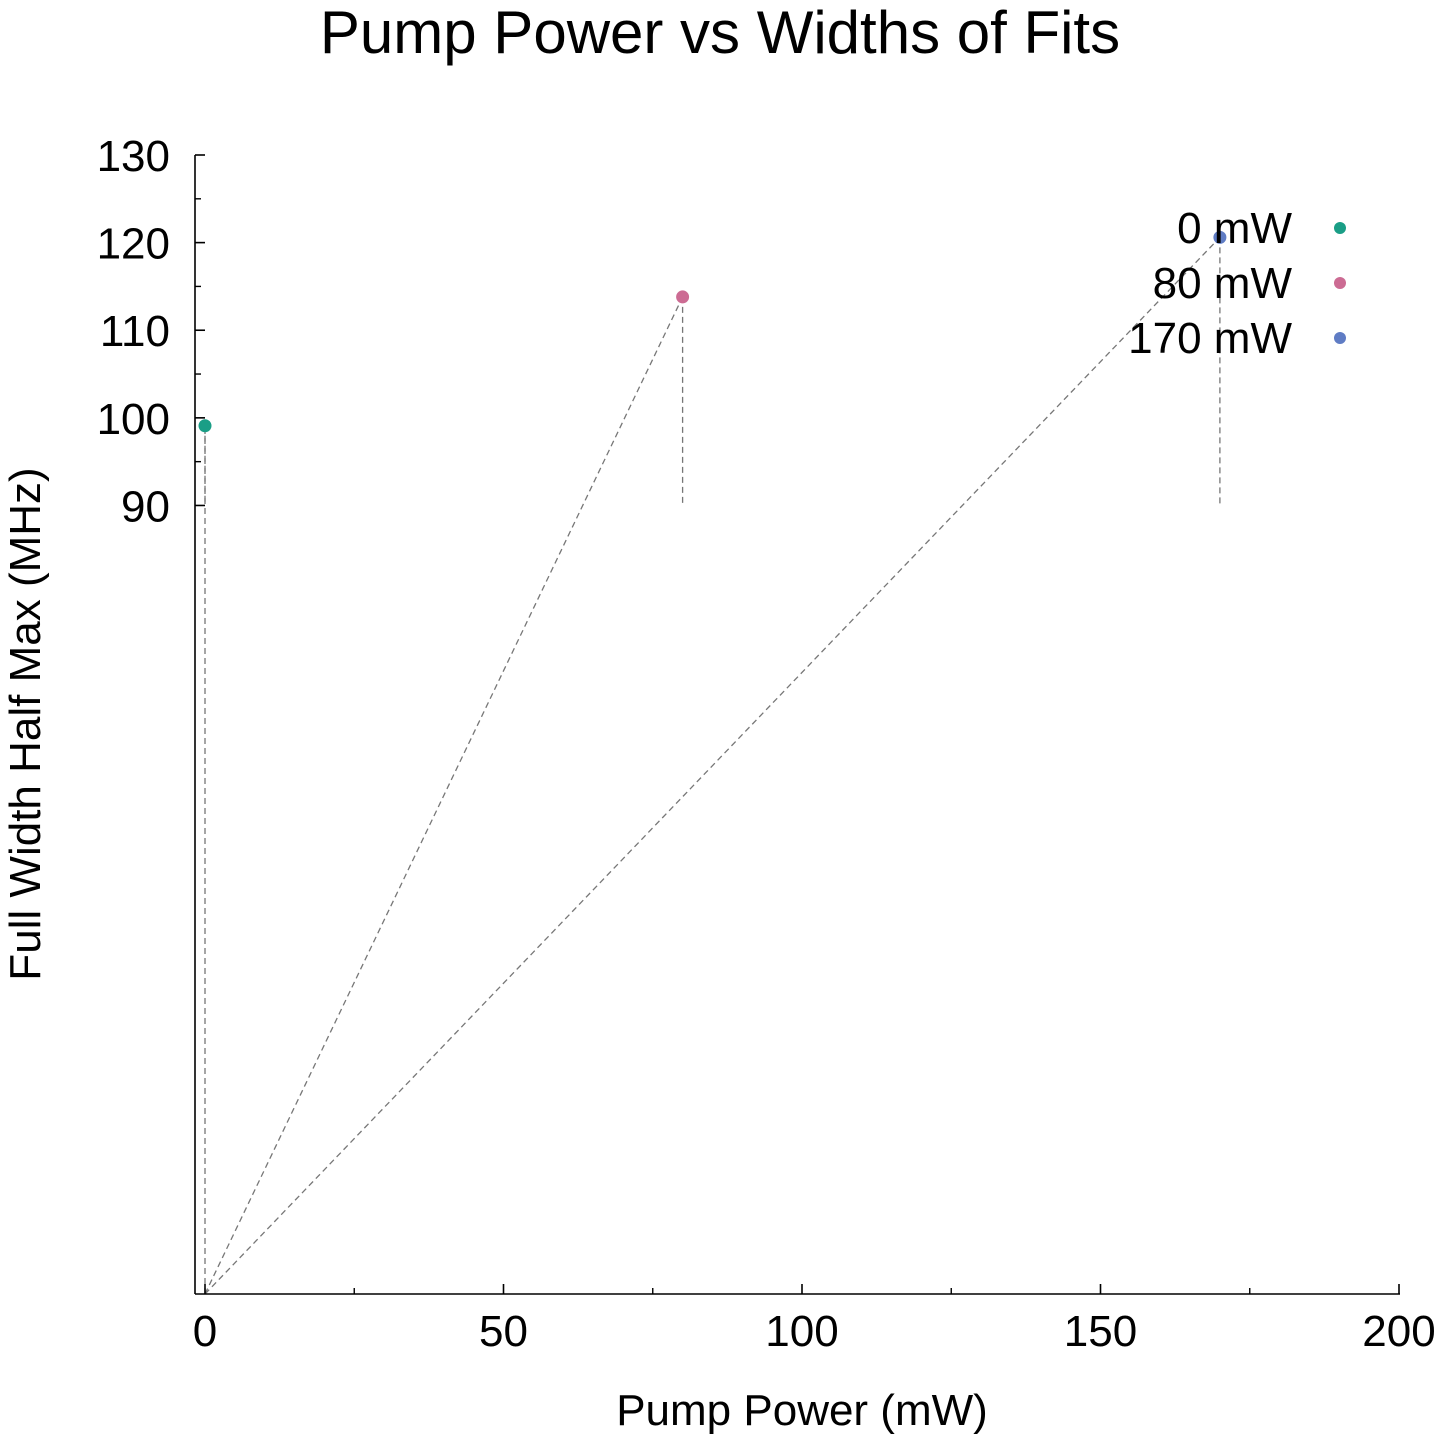 The width and height of the screenshot is (1440, 1440). I want to click on x-axis-title: Pump Power (mW), so click(802, 1410).